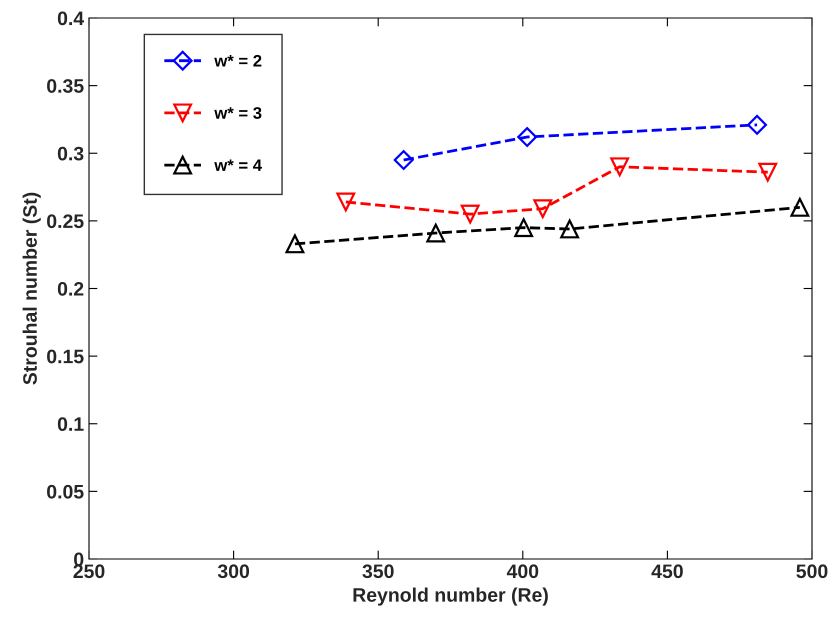  I want to click on x-axis-title: Reynold number (Re), so click(450, 597).